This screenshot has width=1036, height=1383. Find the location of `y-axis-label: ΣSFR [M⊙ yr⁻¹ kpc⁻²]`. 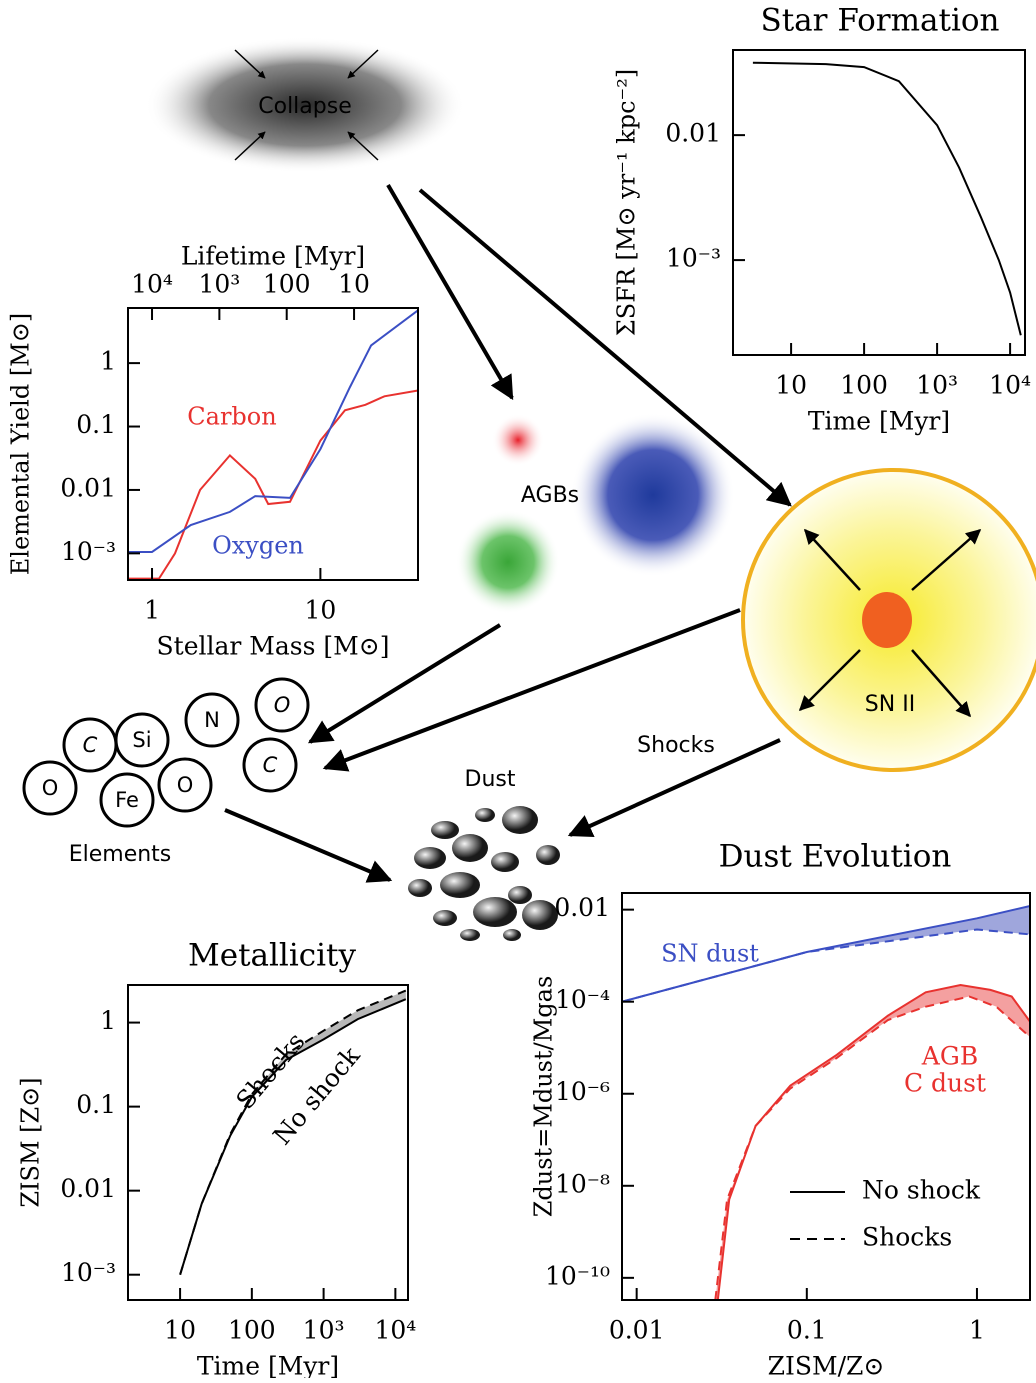

y-axis-label: ΣSFR [M⊙ yr⁻¹ kpc⁻²] is located at coordinates (627, 202).